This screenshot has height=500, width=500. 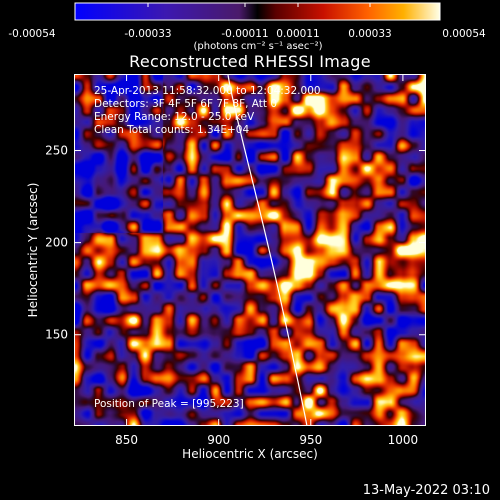 What do you see at coordinates (186, 104) in the screenshot?
I see `info-detectors: Detectors: 3F 4F 5F 6F 7F 8F, Att 0` at bounding box center [186, 104].